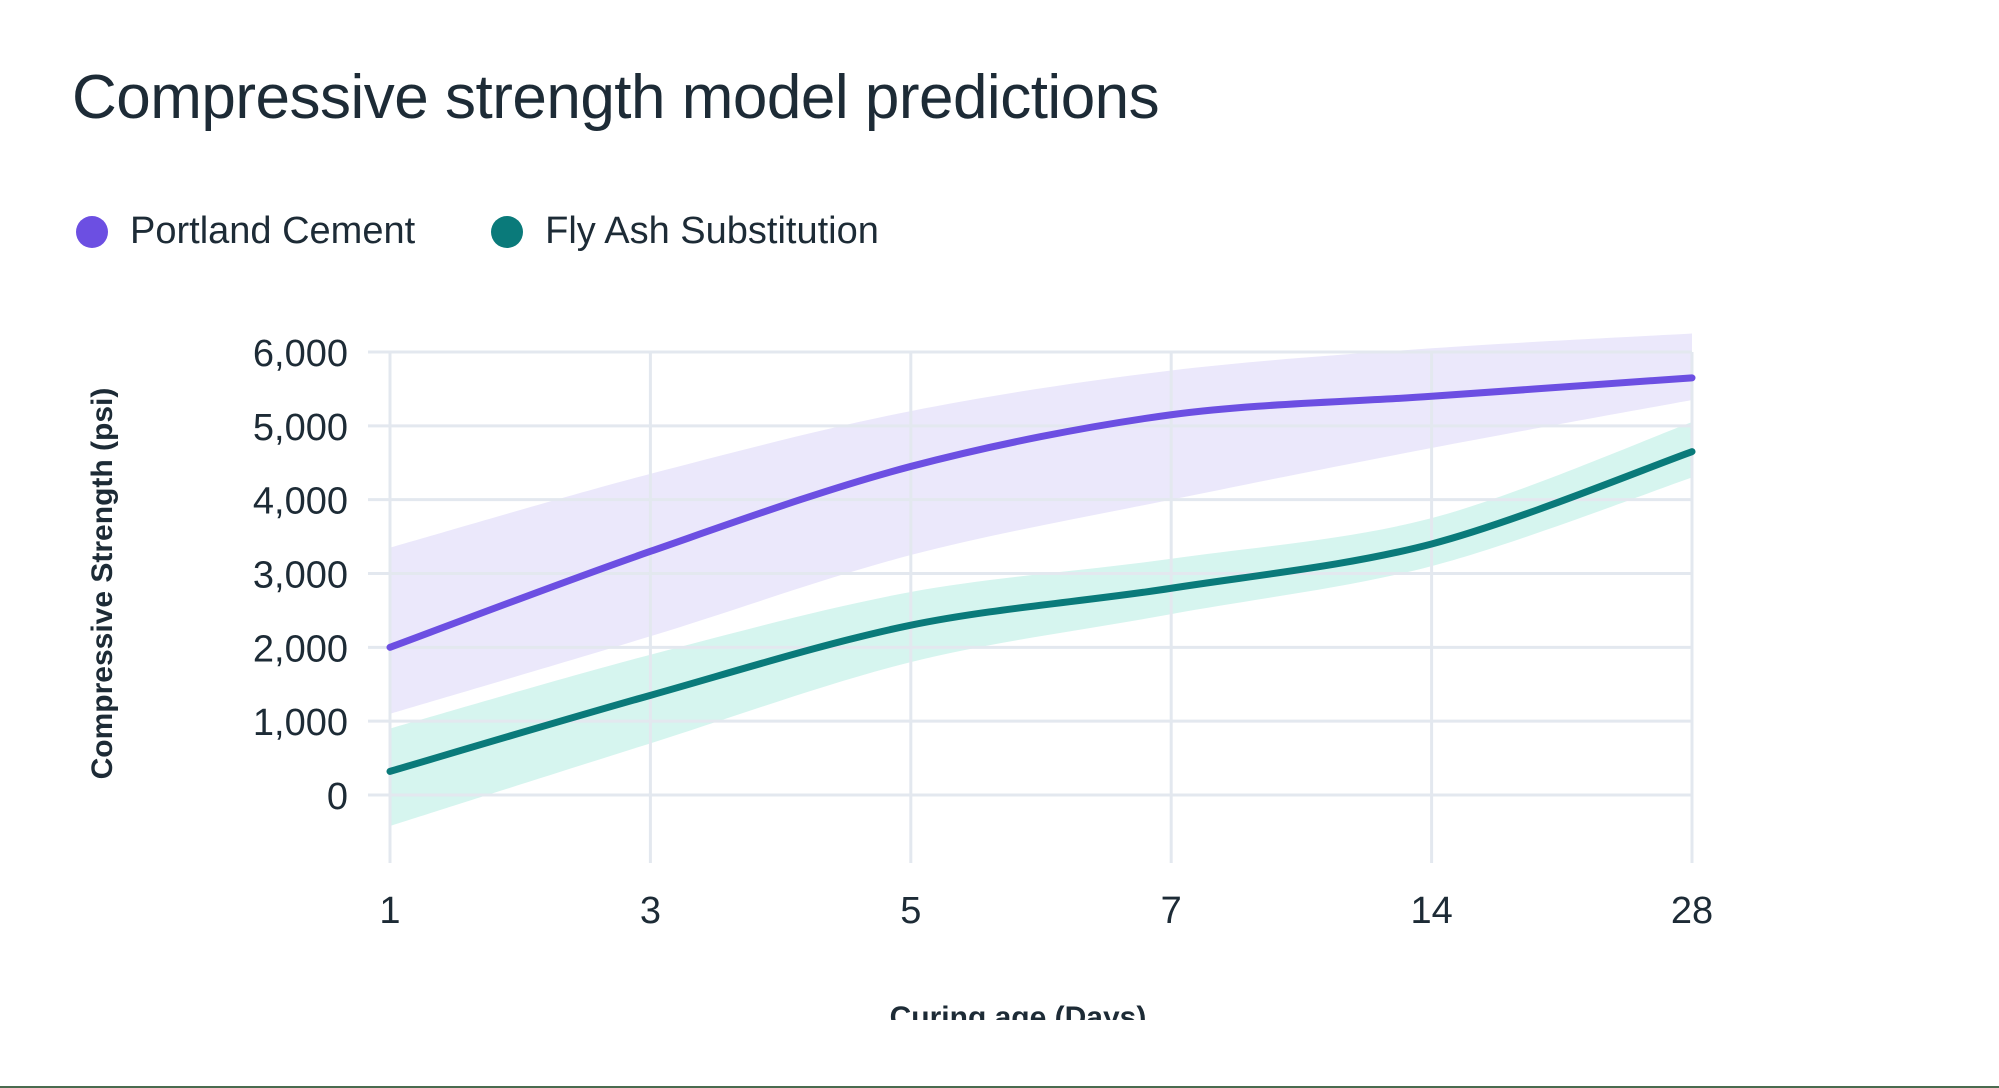 This screenshot has width=1999, height=1088. Describe the element at coordinates (1171, 911) in the screenshot. I see `x-tick-label: 7` at that location.